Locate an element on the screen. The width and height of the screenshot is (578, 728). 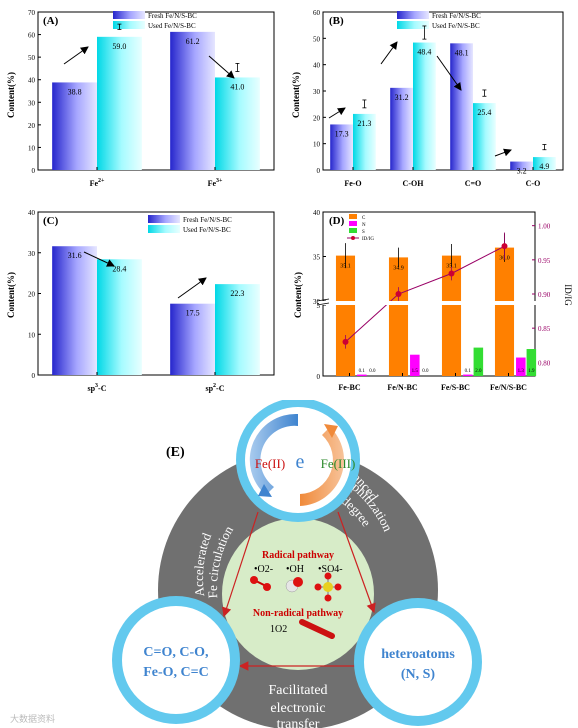
fe3-label: Fe(III) is located at coordinates (338, 463).